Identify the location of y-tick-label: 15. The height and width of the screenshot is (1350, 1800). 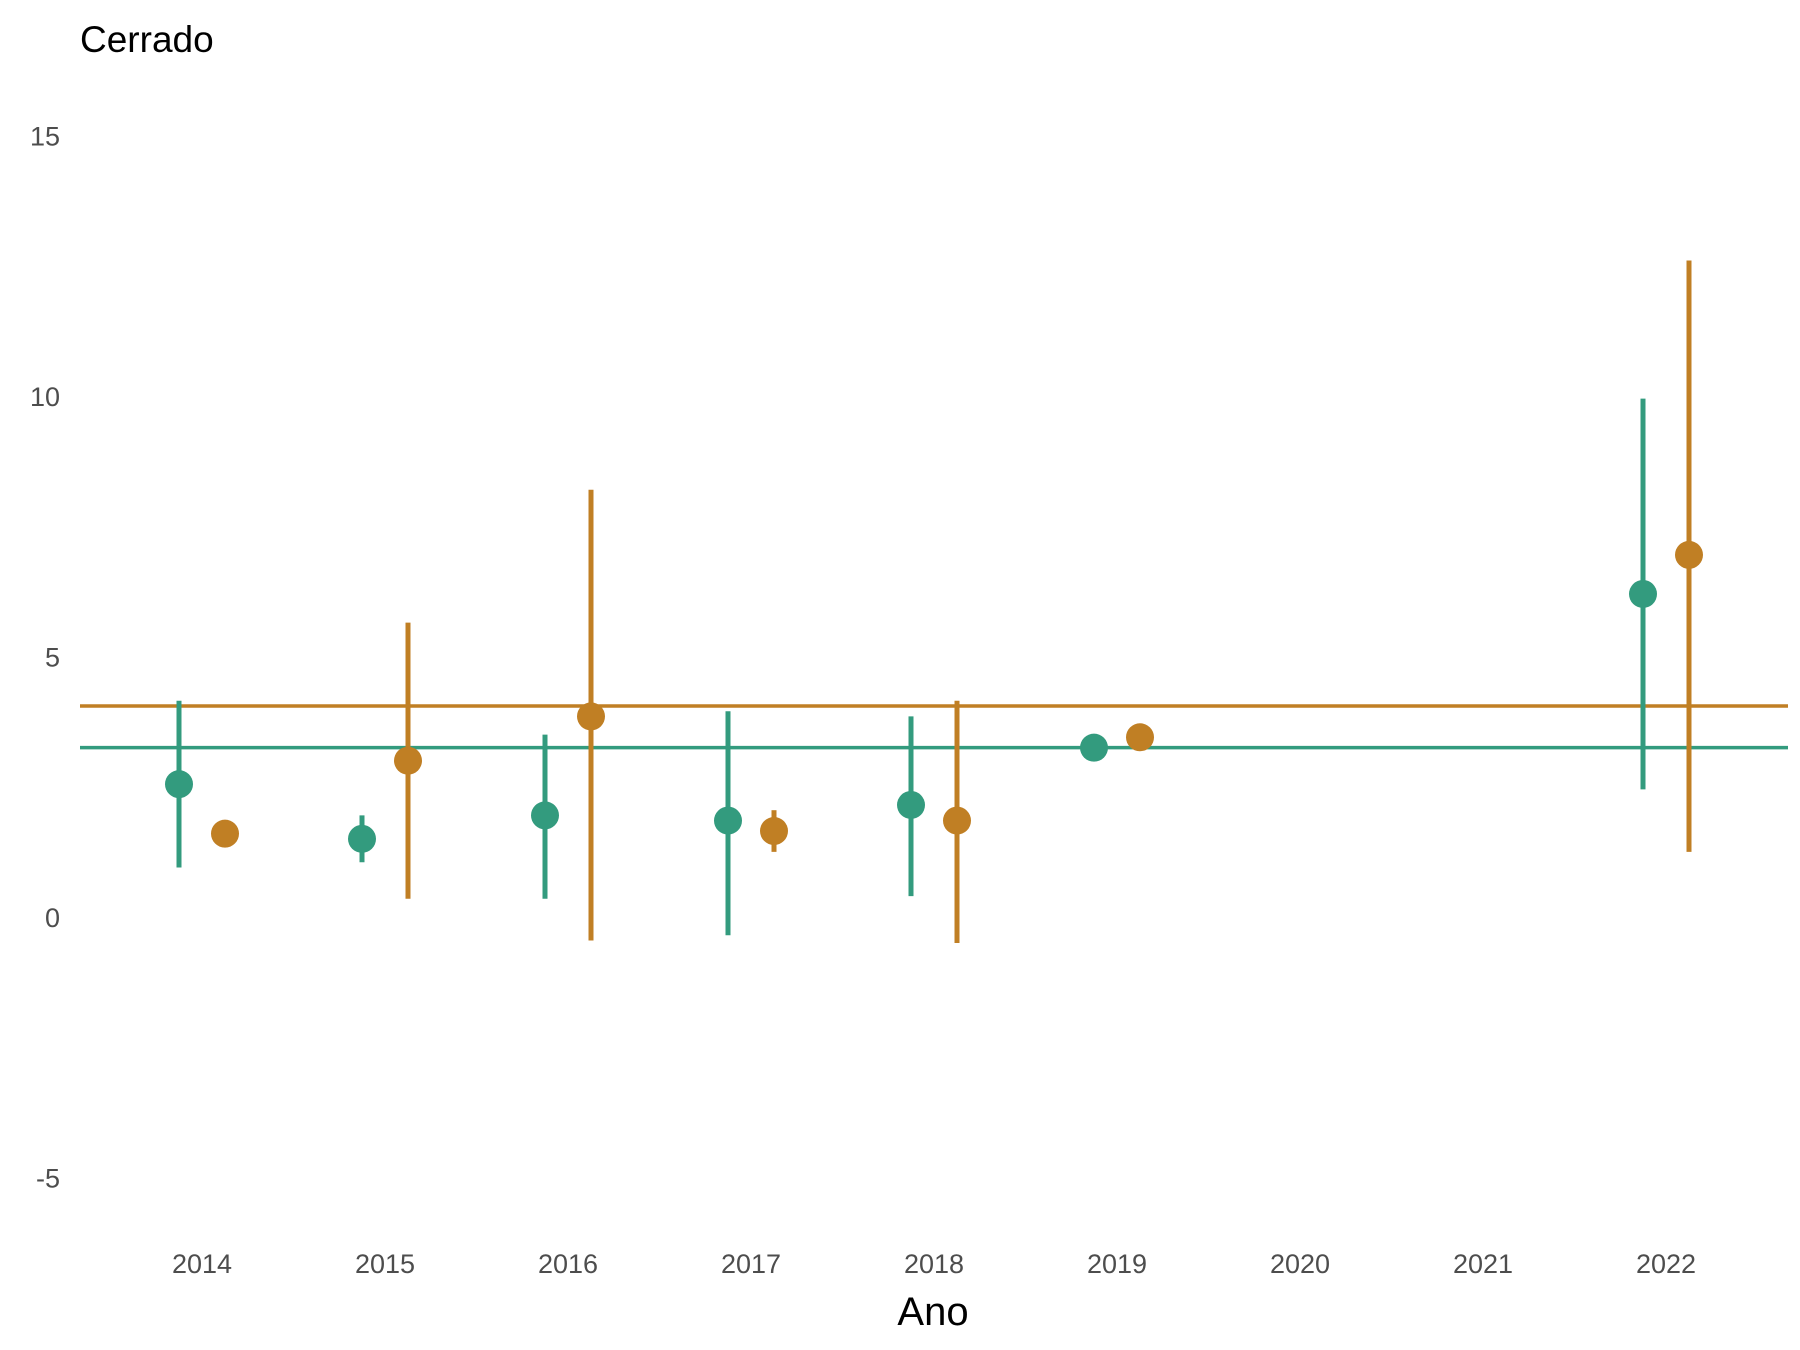
(45, 137).